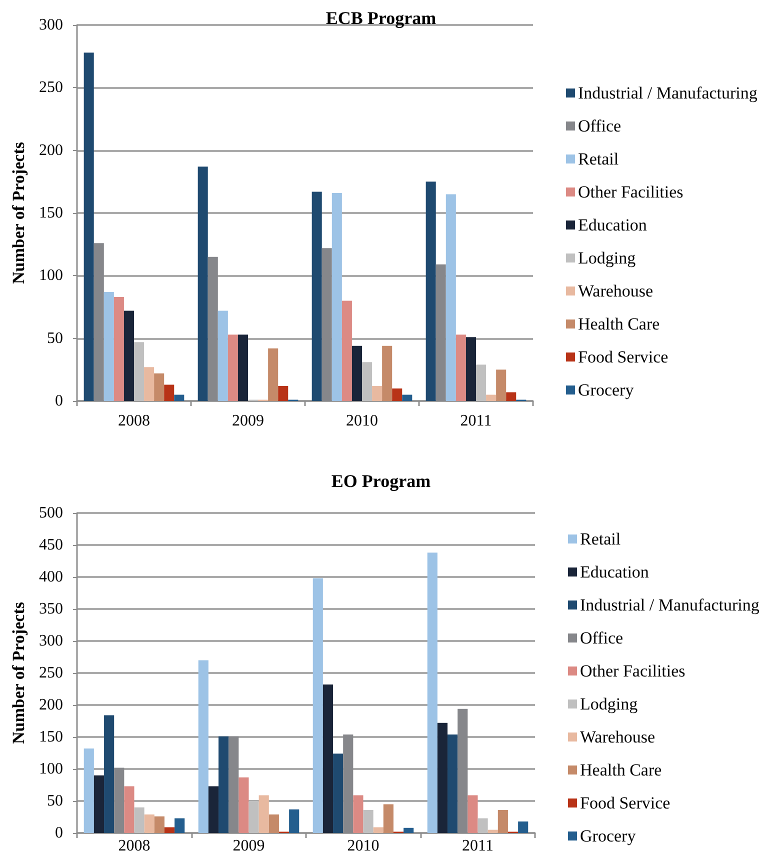 This screenshot has width=762, height=865. Describe the element at coordinates (51, 545) in the screenshot. I see `y-tick-label: 450` at that location.